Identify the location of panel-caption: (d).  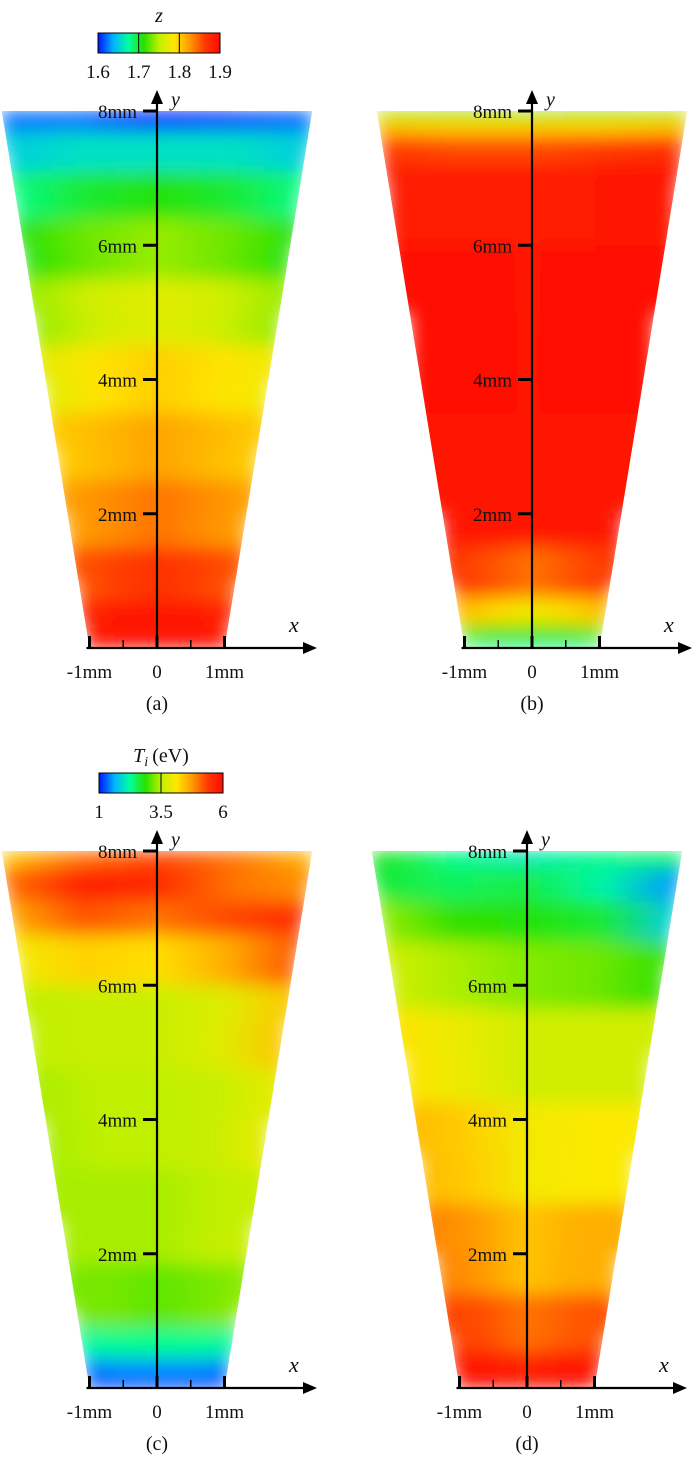
(526, 1444).